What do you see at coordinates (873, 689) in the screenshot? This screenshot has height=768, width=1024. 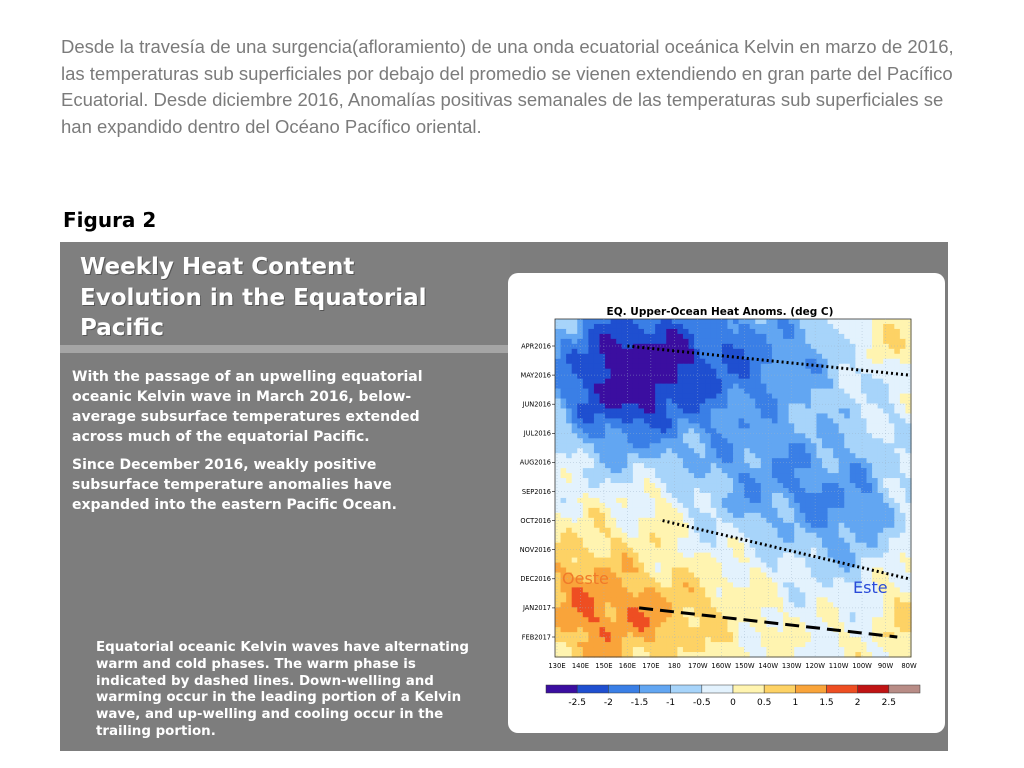 I see `colorbar-swatch` at bounding box center [873, 689].